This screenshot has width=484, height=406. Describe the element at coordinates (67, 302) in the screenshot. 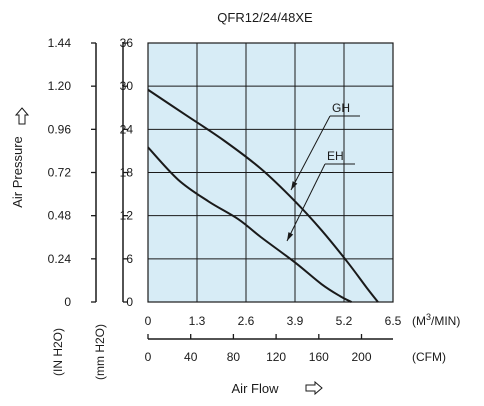

I see `y2-tick-label: 0` at that location.